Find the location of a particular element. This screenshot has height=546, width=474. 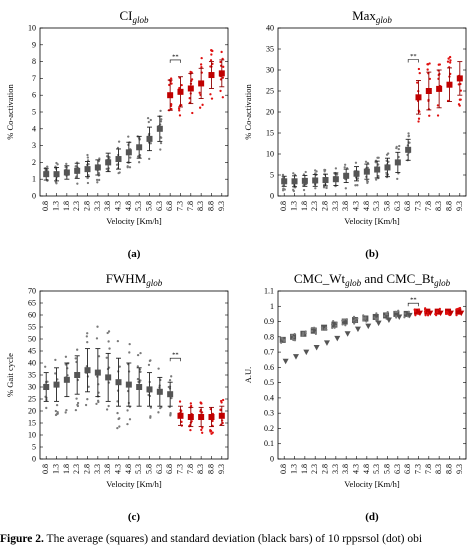

y-tick-label: 0 is located at coordinates (272, 196).